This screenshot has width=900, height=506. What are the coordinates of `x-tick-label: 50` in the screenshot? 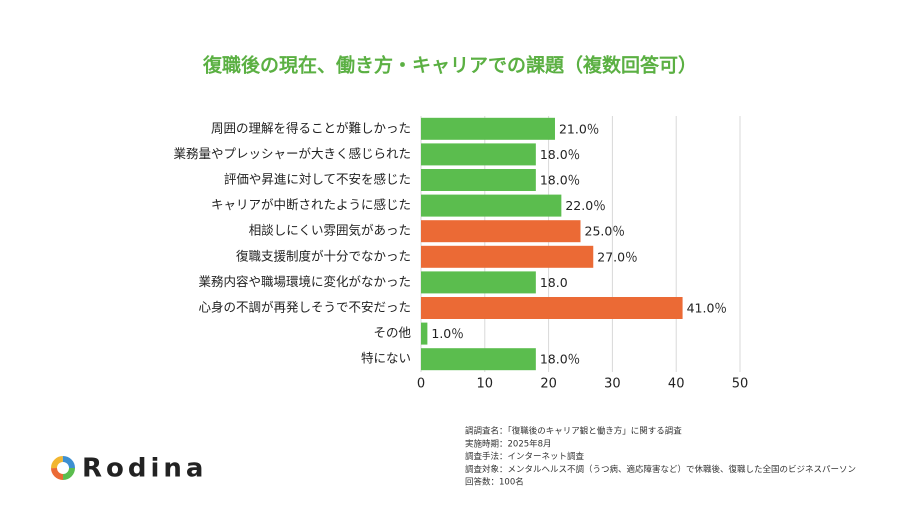 It's located at (740, 384).